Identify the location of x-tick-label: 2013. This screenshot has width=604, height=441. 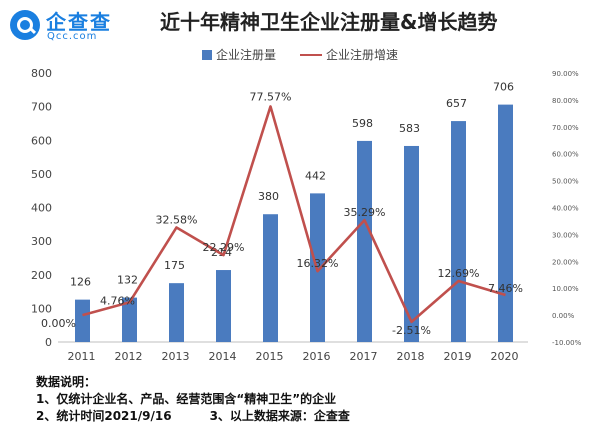
(176, 356).